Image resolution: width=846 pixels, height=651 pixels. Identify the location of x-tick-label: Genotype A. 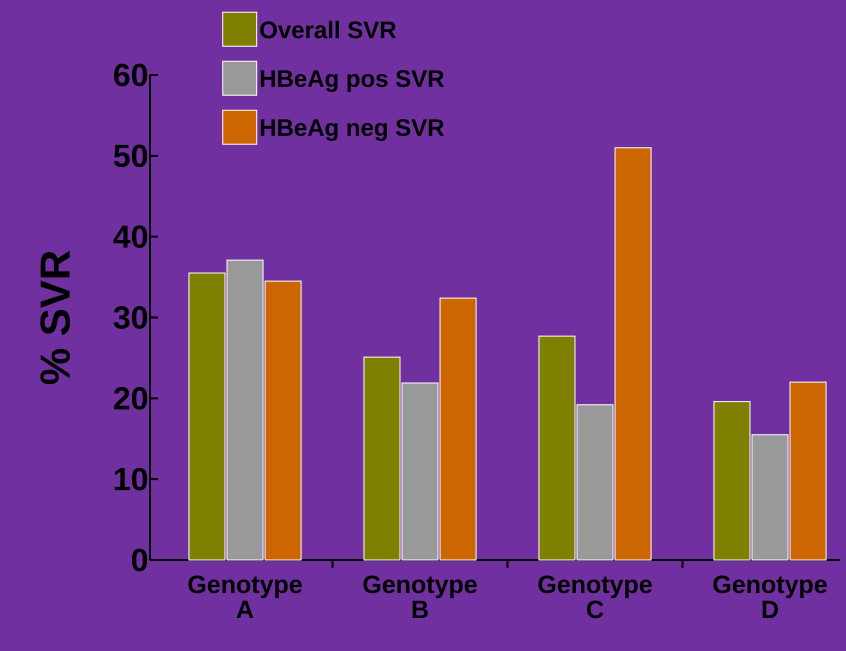
(245, 597).